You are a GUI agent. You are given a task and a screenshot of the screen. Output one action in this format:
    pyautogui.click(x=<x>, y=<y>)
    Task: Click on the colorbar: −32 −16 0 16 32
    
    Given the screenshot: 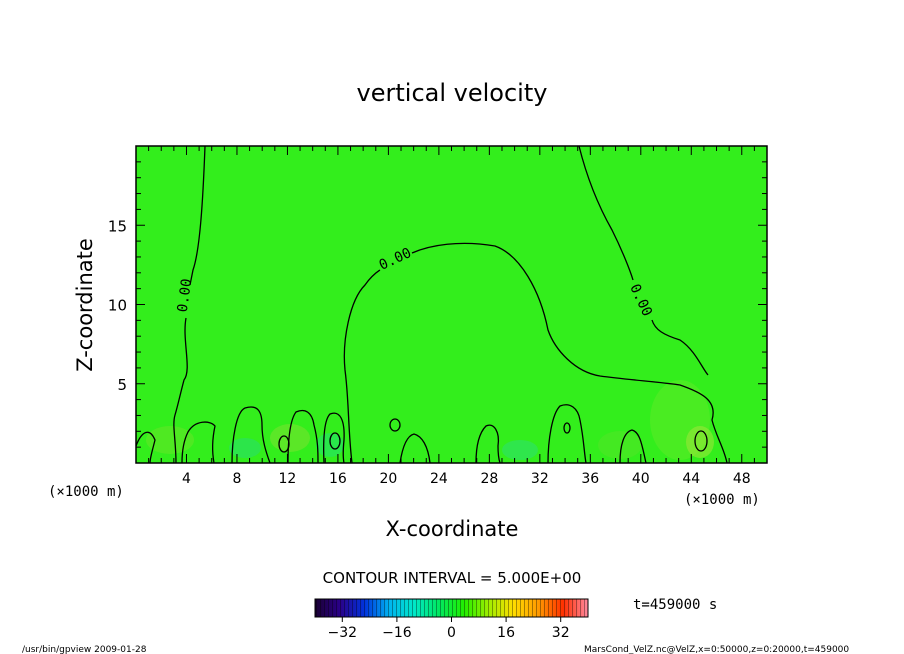 What is the action you would take?
    pyautogui.click(x=451, y=619)
    